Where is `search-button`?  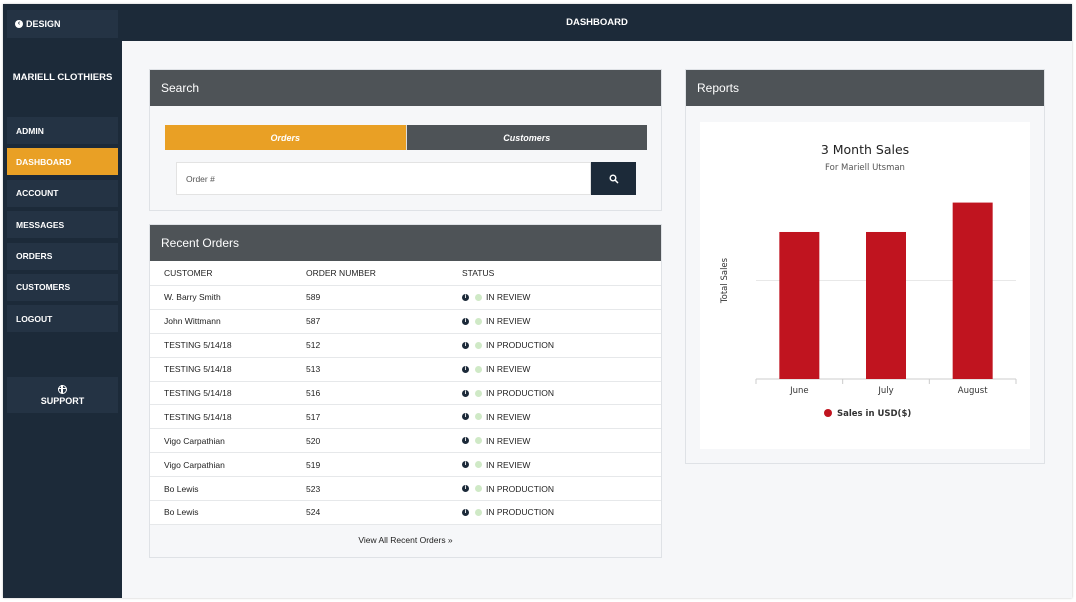
search-button is located at coordinates (613, 178).